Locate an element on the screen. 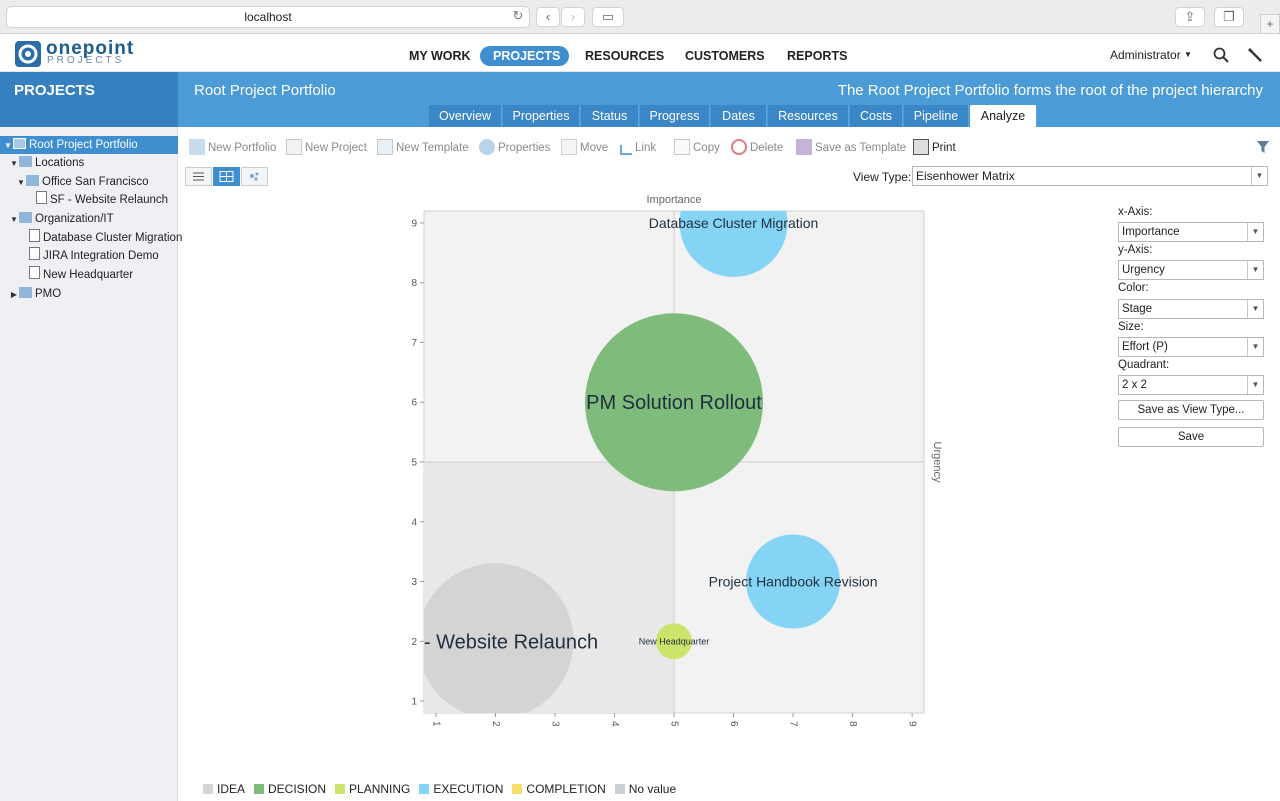 The height and width of the screenshot is (801, 1280). x-axis-select: Importance ▼ is located at coordinates (1191, 232).